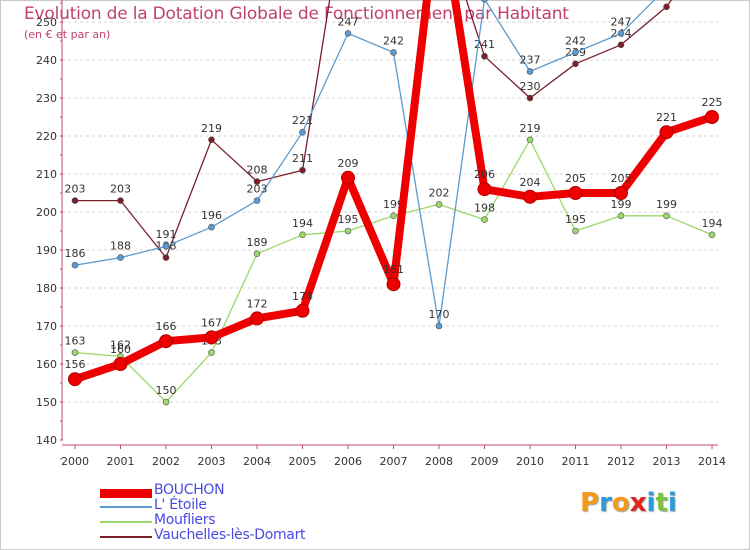 The width and height of the screenshot is (750, 550). What do you see at coordinates (67, 34) in the screenshot?
I see `chart-subtitle: (en € et par an)` at bounding box center [67, 34].